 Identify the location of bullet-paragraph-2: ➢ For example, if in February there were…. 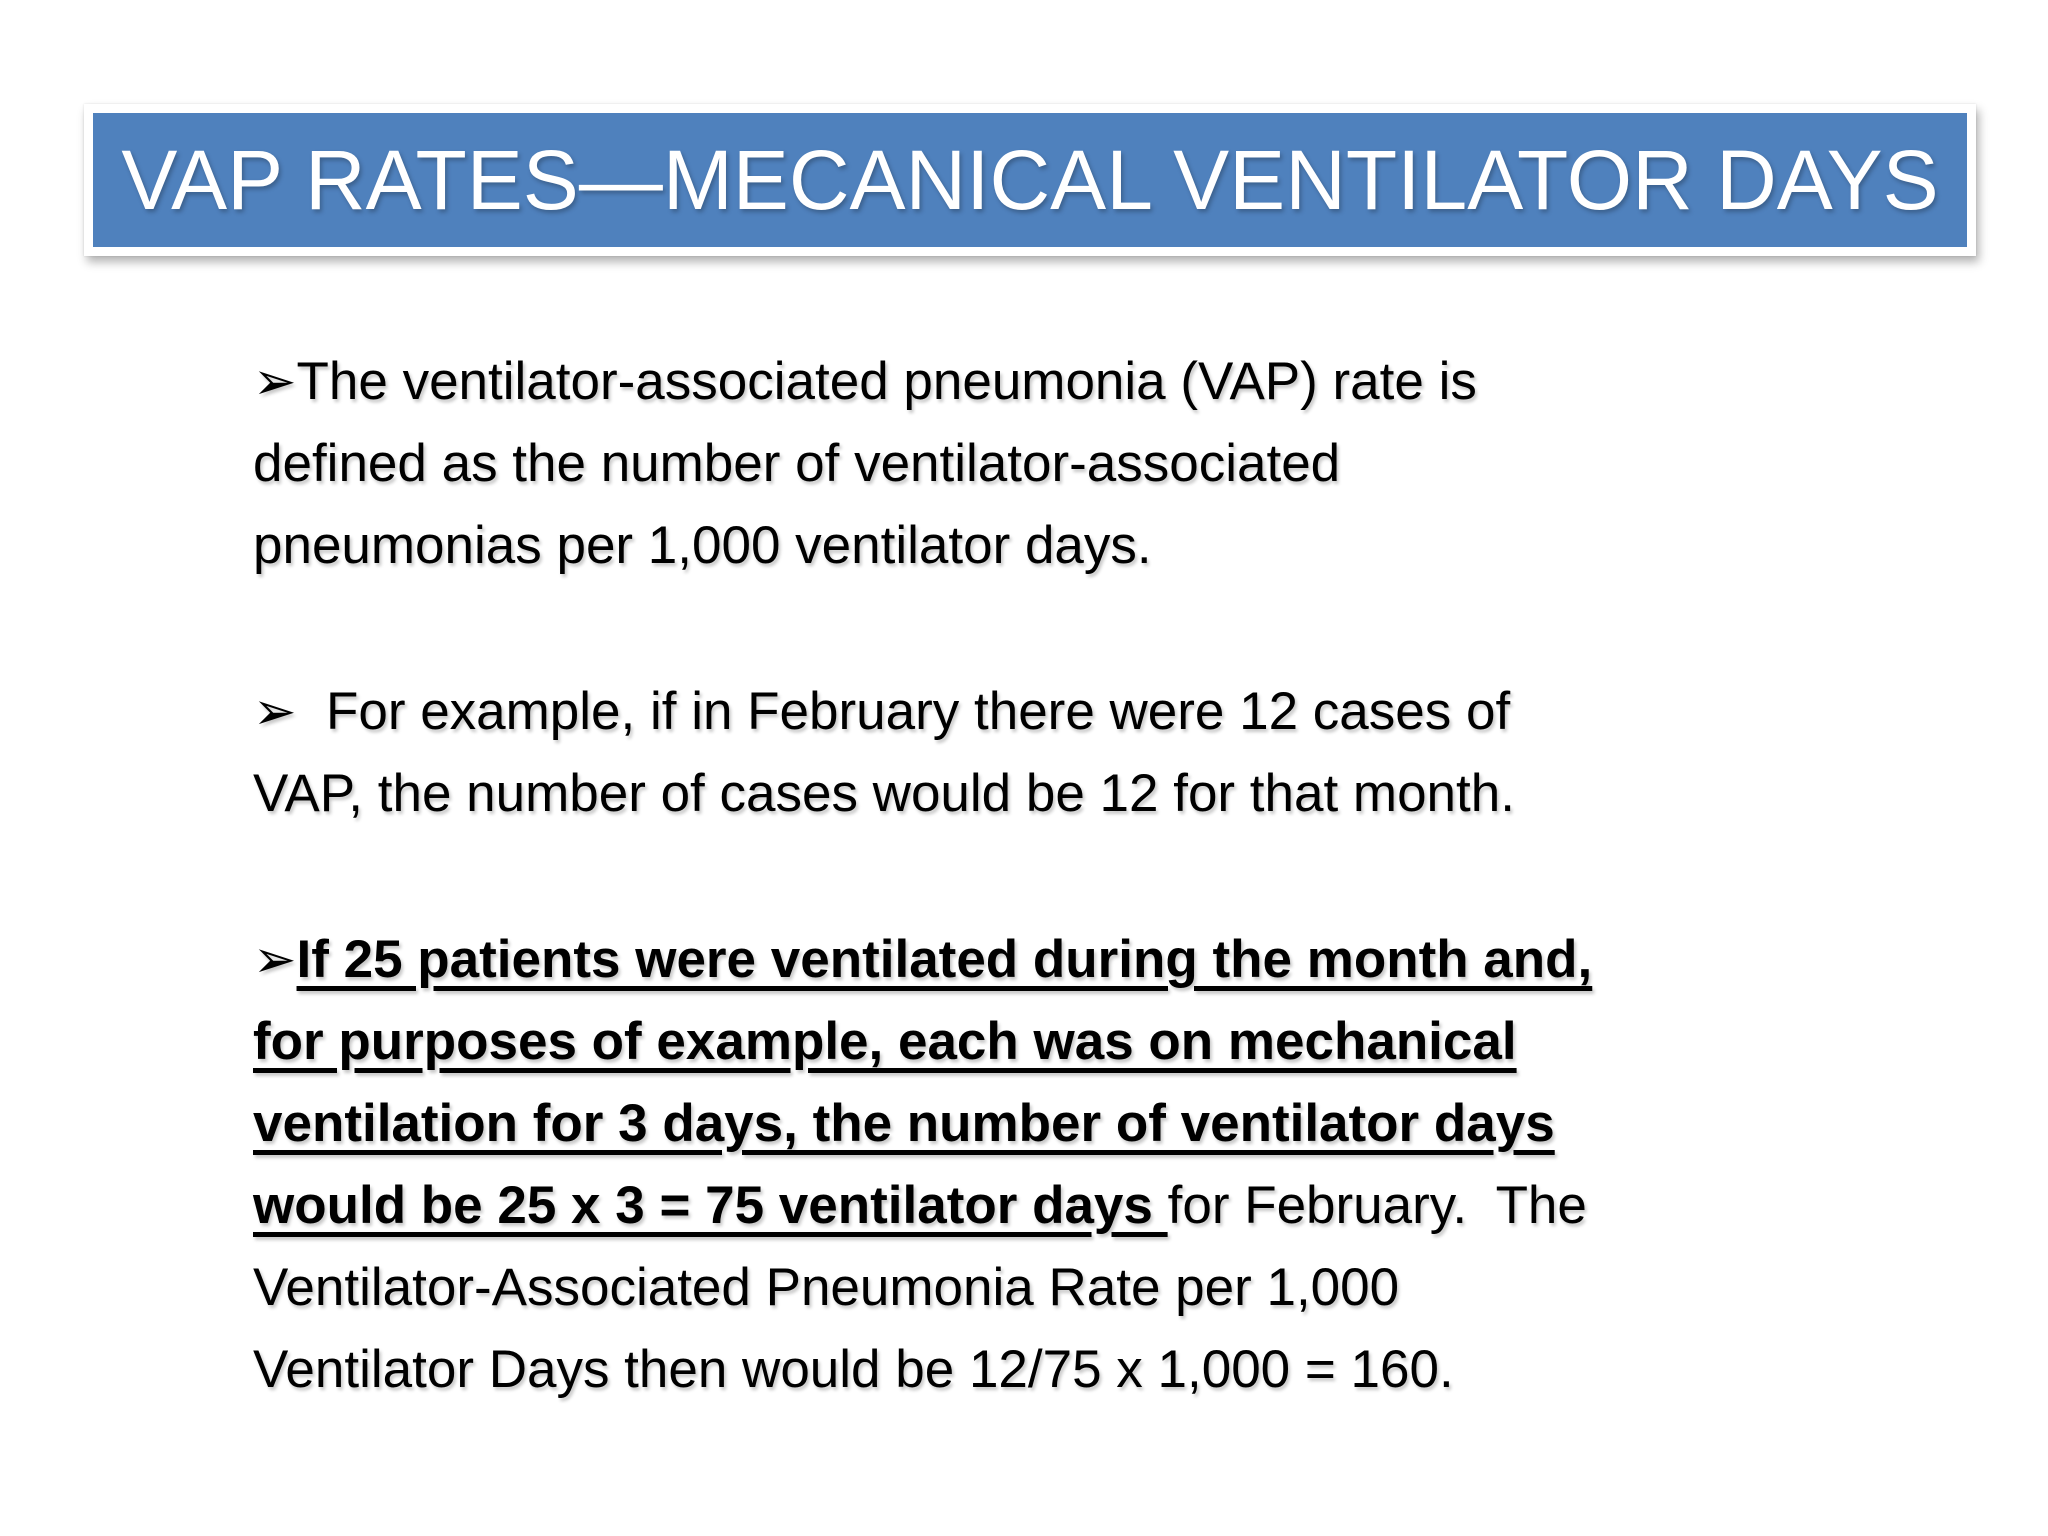
(1073, 753).